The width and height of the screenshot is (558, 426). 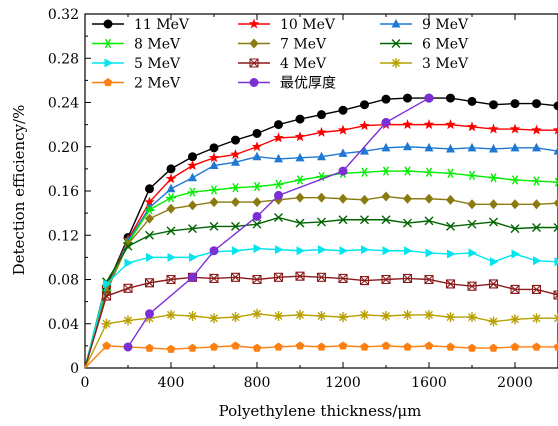 What do you see at coordinates (157, 45) in the screenshot?
I see `legend-label: 8 MeV` at bounding box center [157, 45].